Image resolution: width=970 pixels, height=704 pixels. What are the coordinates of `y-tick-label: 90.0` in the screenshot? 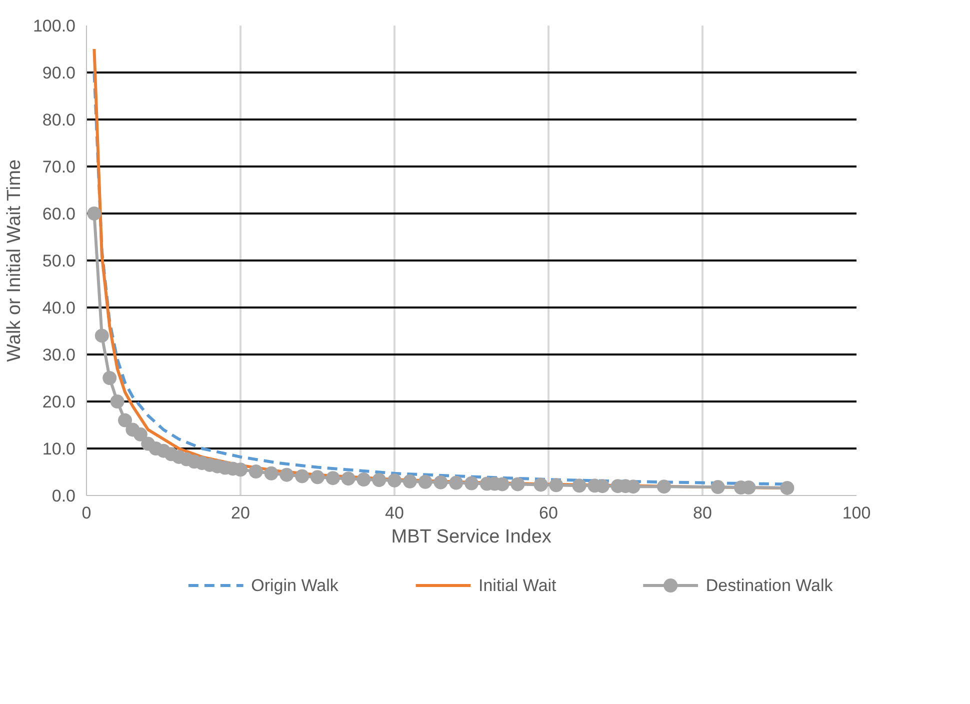 It's located at (59, 73).